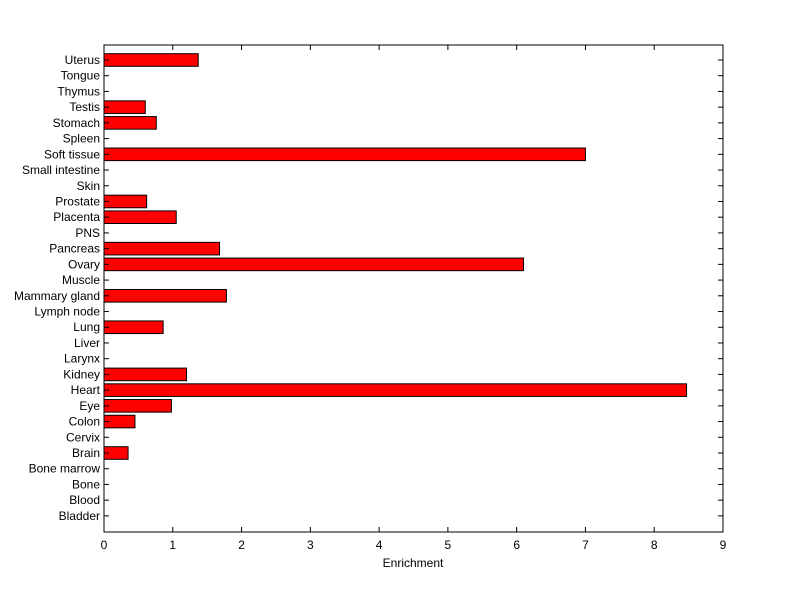 This screenshot has height=599, width=800. I want to click on y-tick-label-eye: Eye, so click(89, 406).